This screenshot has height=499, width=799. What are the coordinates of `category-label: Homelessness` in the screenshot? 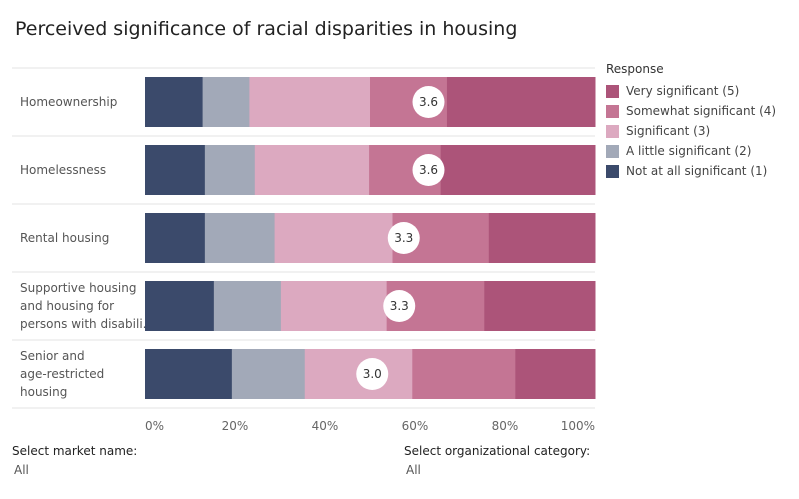 It's located at (63, 170).